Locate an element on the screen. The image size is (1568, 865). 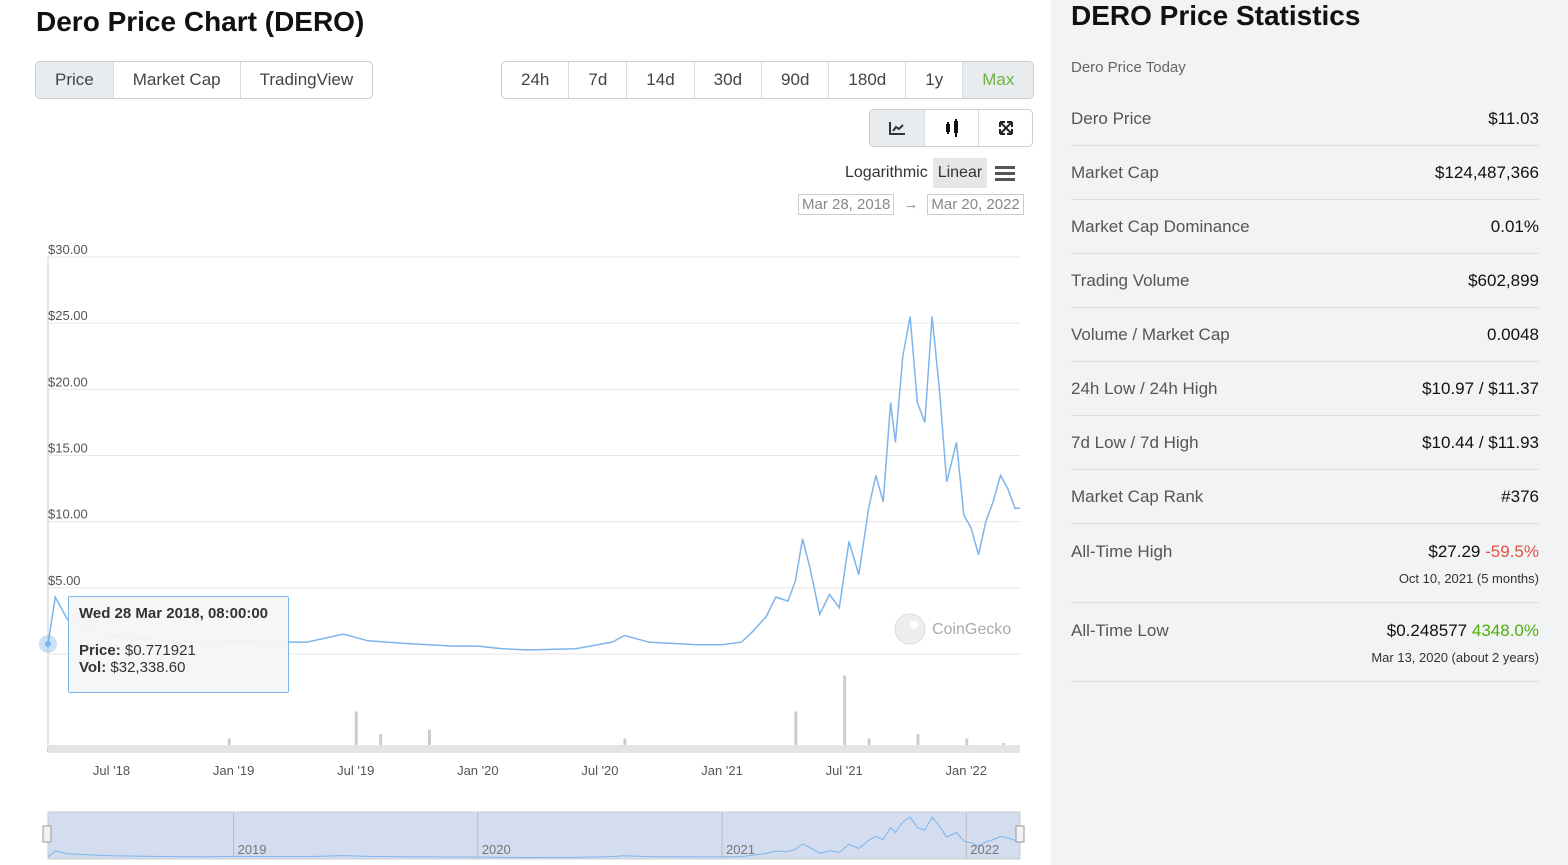
timeframe-30d: 30d is located at coordinates (727, 80).